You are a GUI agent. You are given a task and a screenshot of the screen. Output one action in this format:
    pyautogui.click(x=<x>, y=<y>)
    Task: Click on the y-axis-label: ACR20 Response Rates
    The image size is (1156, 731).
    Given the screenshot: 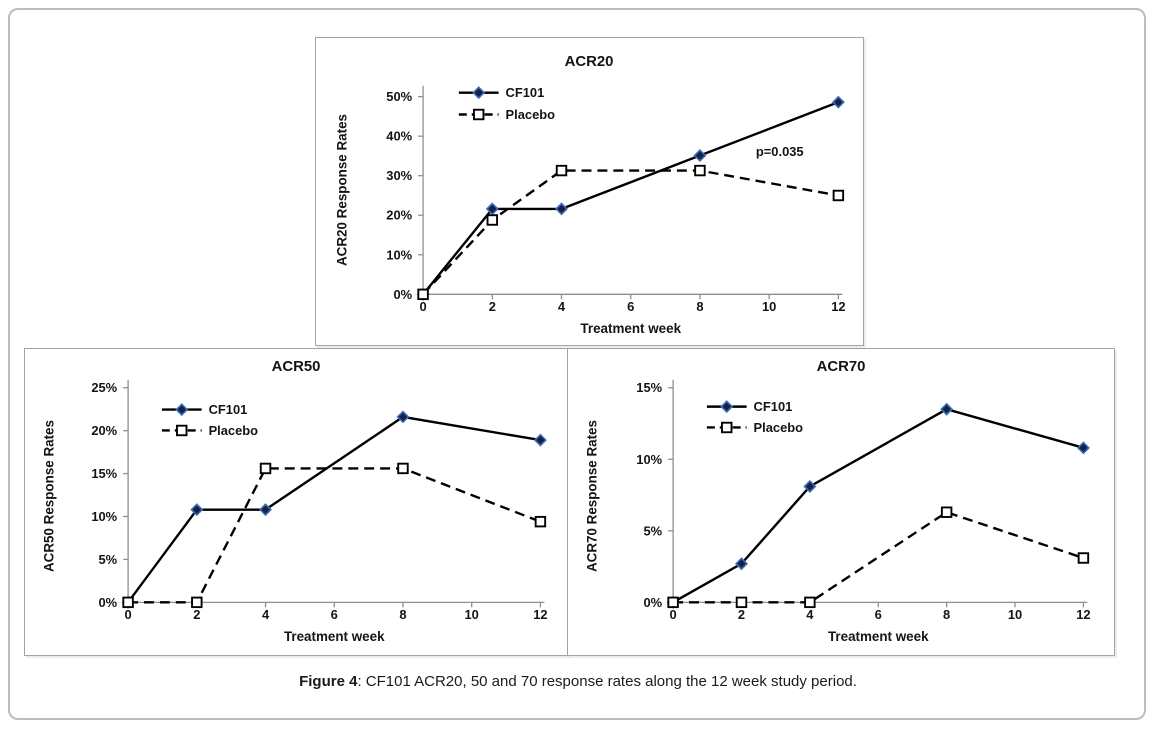 What is the action you would take?
    pyautogui.click(x=342, y=190)
    